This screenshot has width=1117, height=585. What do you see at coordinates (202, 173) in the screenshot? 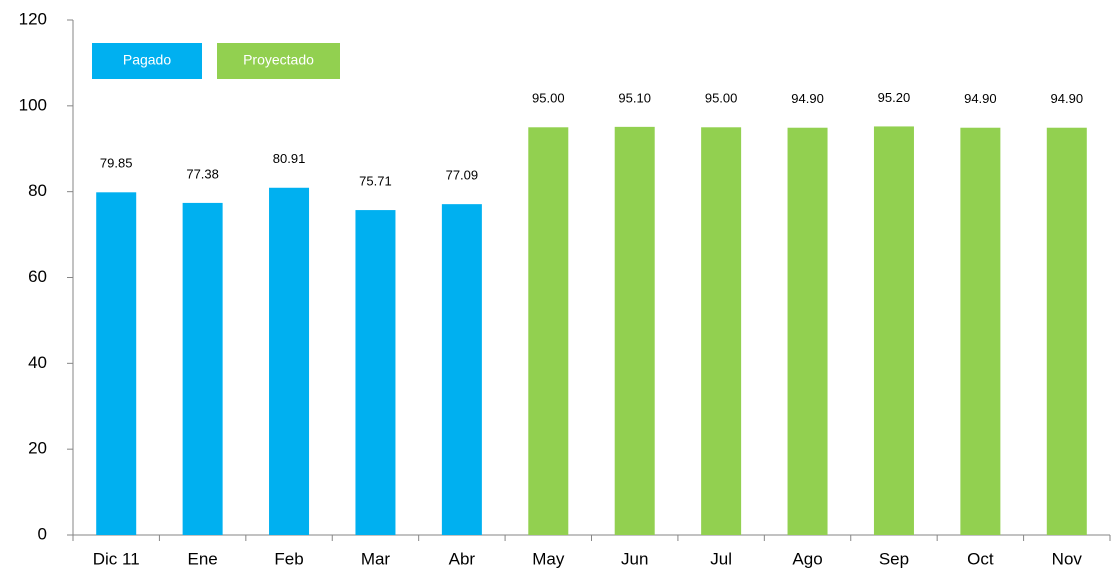
I see `data-label: 77.38` at bounding box center [202, 173].